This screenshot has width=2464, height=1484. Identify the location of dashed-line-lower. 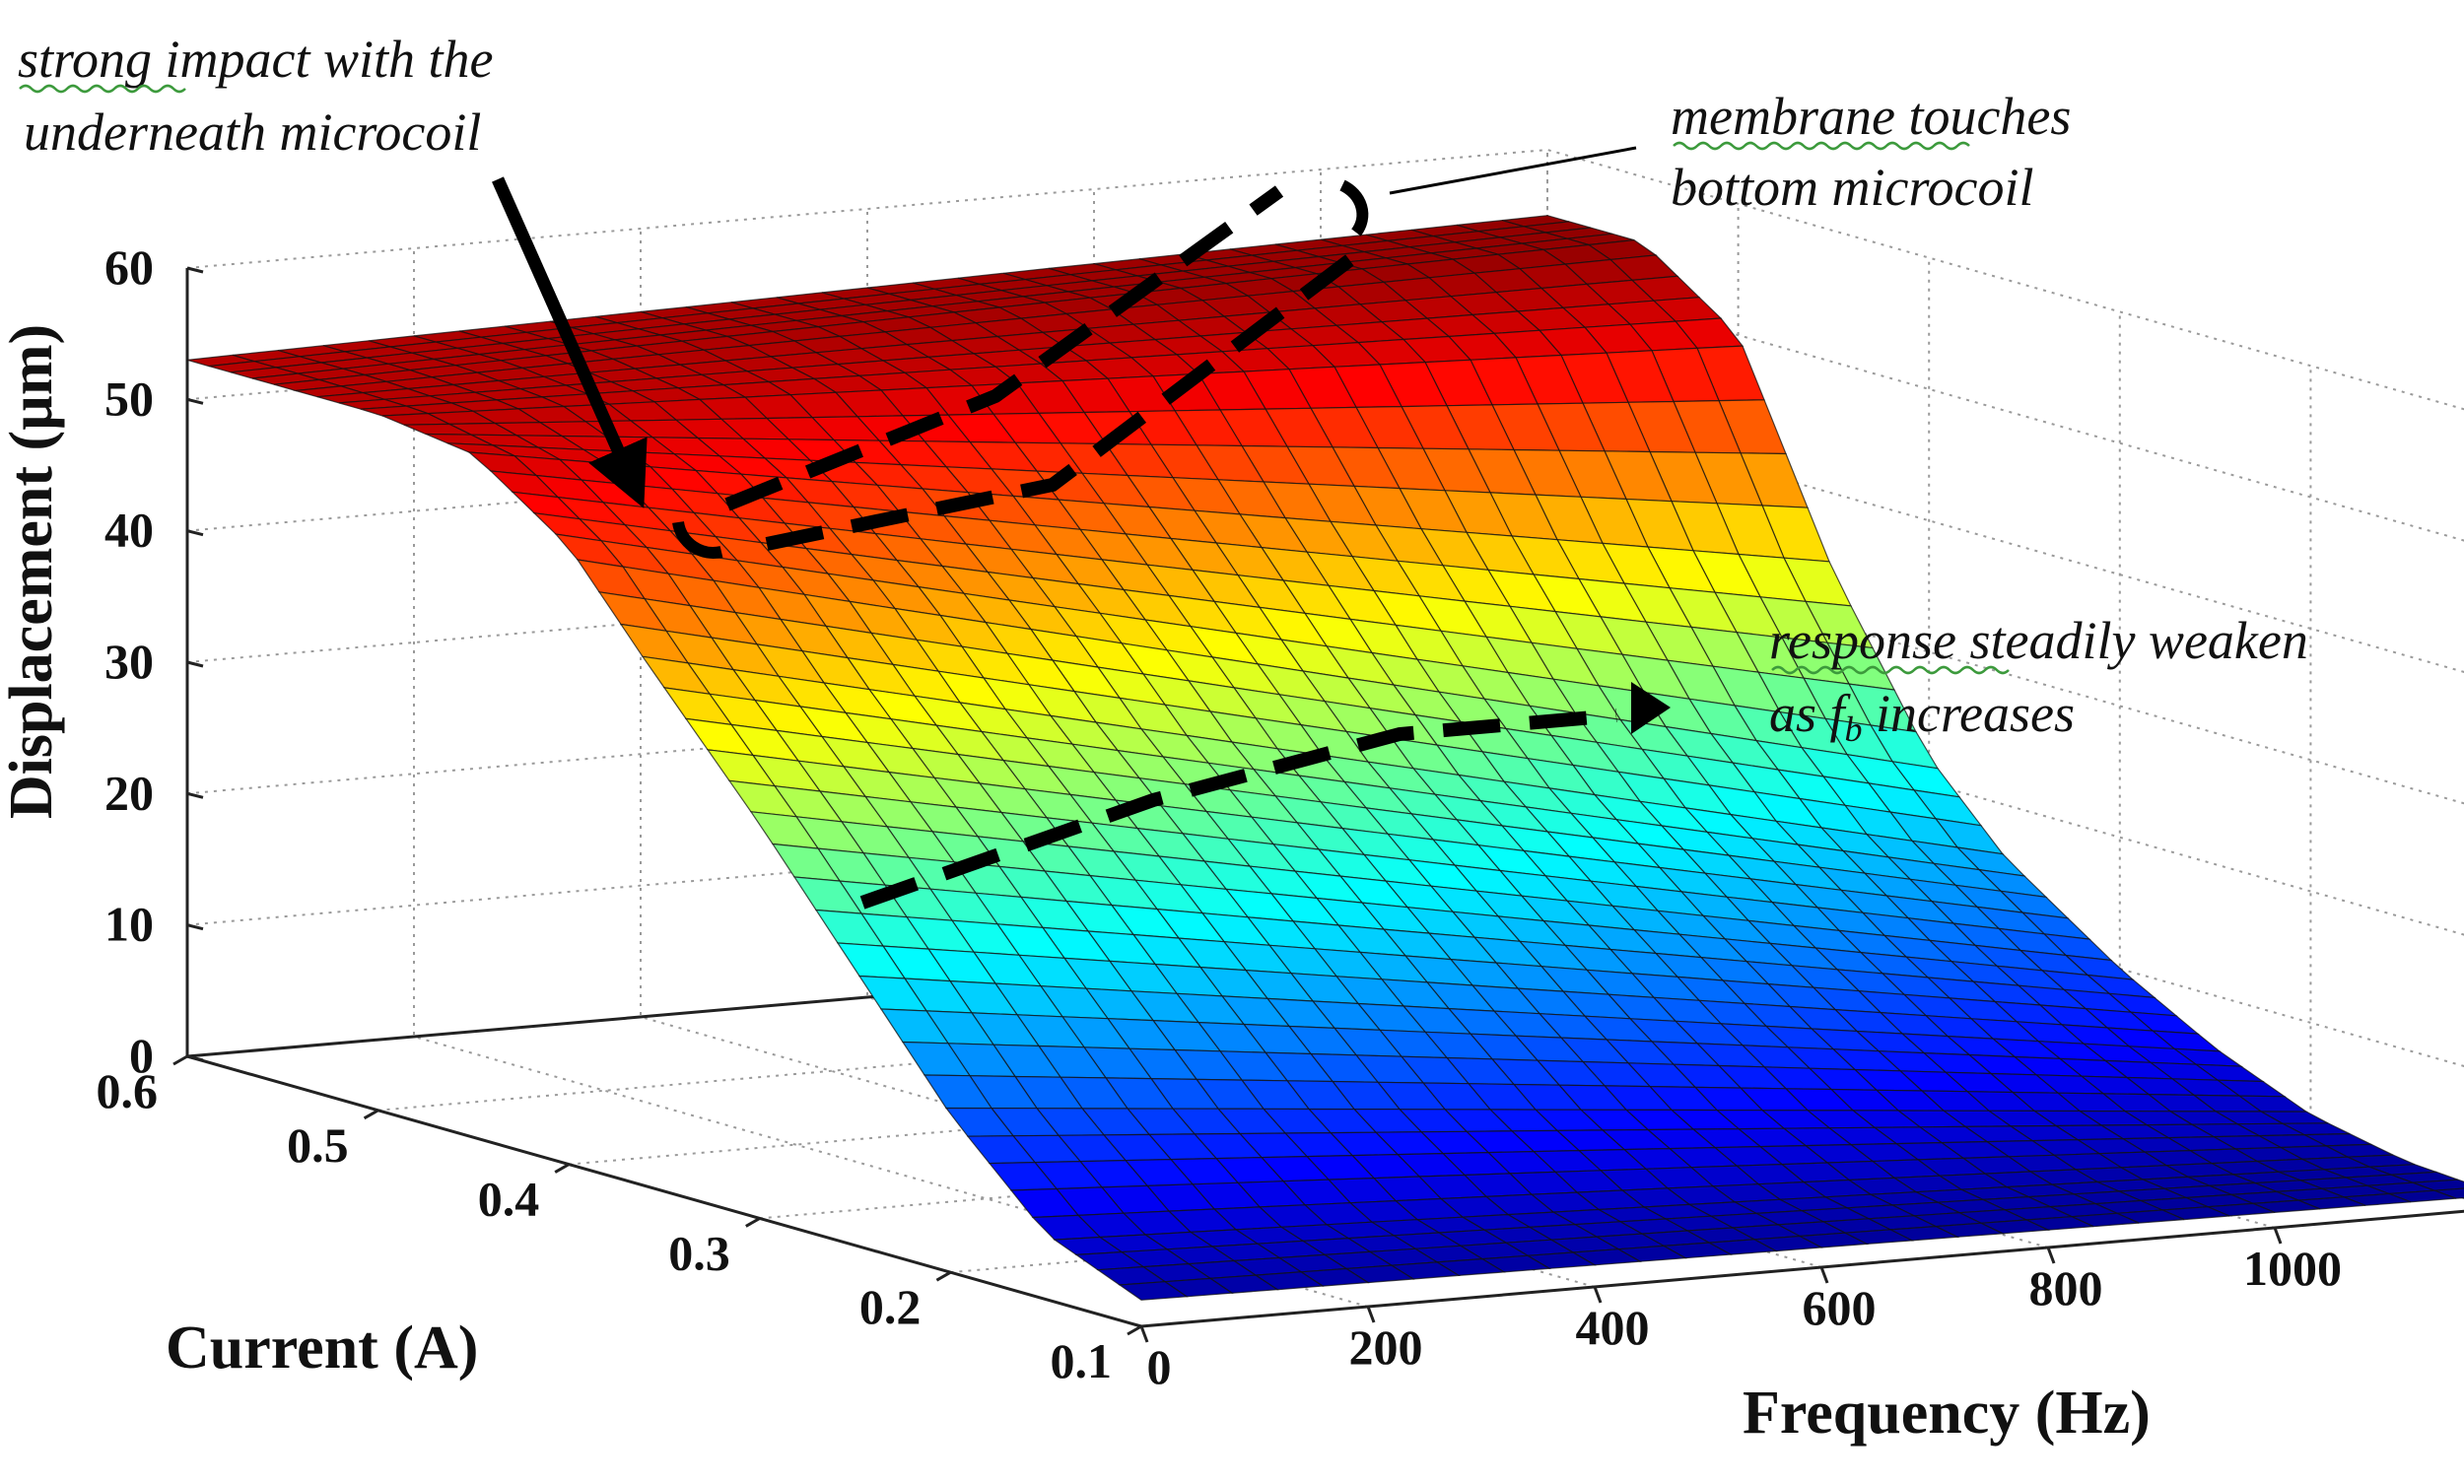
(1238, 809).